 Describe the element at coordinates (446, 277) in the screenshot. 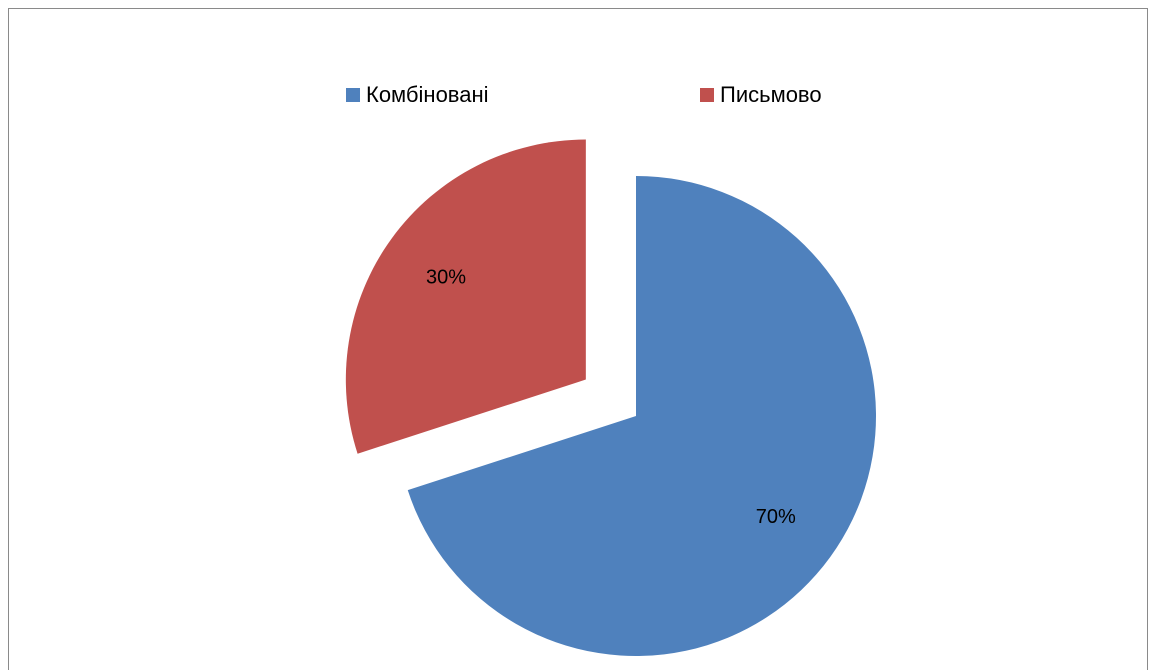

I see `data-label-pysmovo: 30%` at that location.